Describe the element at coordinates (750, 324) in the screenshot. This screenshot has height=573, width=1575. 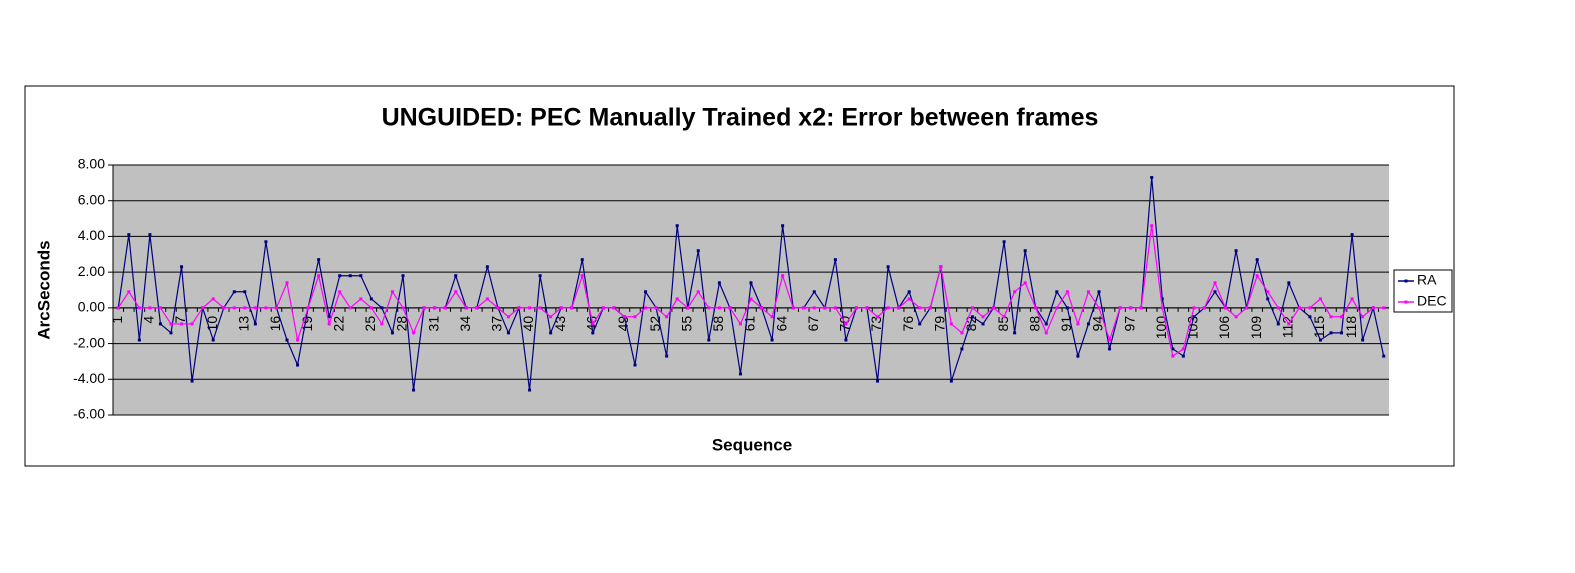
I see `x-tick-label: 61` at that location.